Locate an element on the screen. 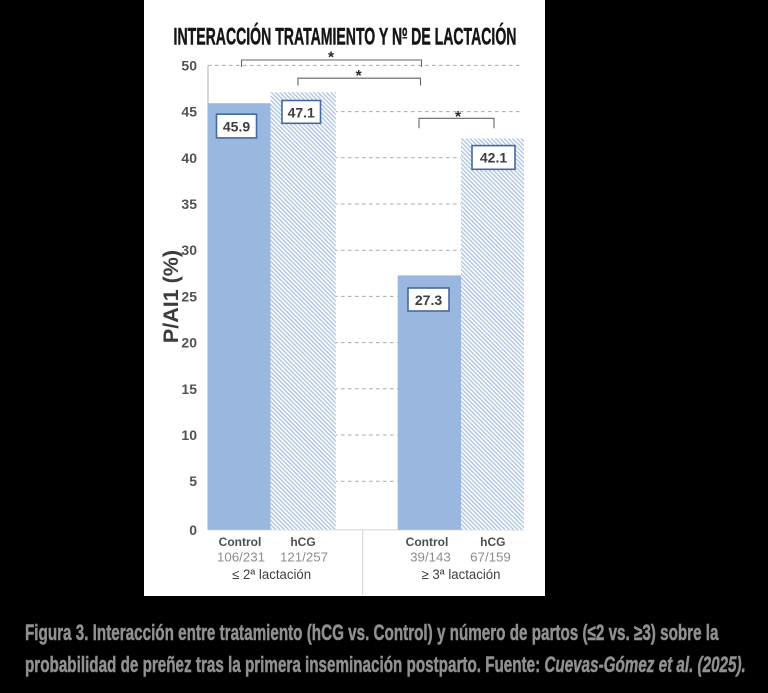 The width and height of the screenshot is (768, 693). svg-text: 67/159 is located at coordinates (490, 556).